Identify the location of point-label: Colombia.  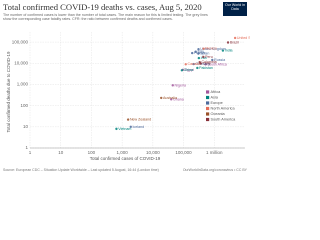
(208, 62).